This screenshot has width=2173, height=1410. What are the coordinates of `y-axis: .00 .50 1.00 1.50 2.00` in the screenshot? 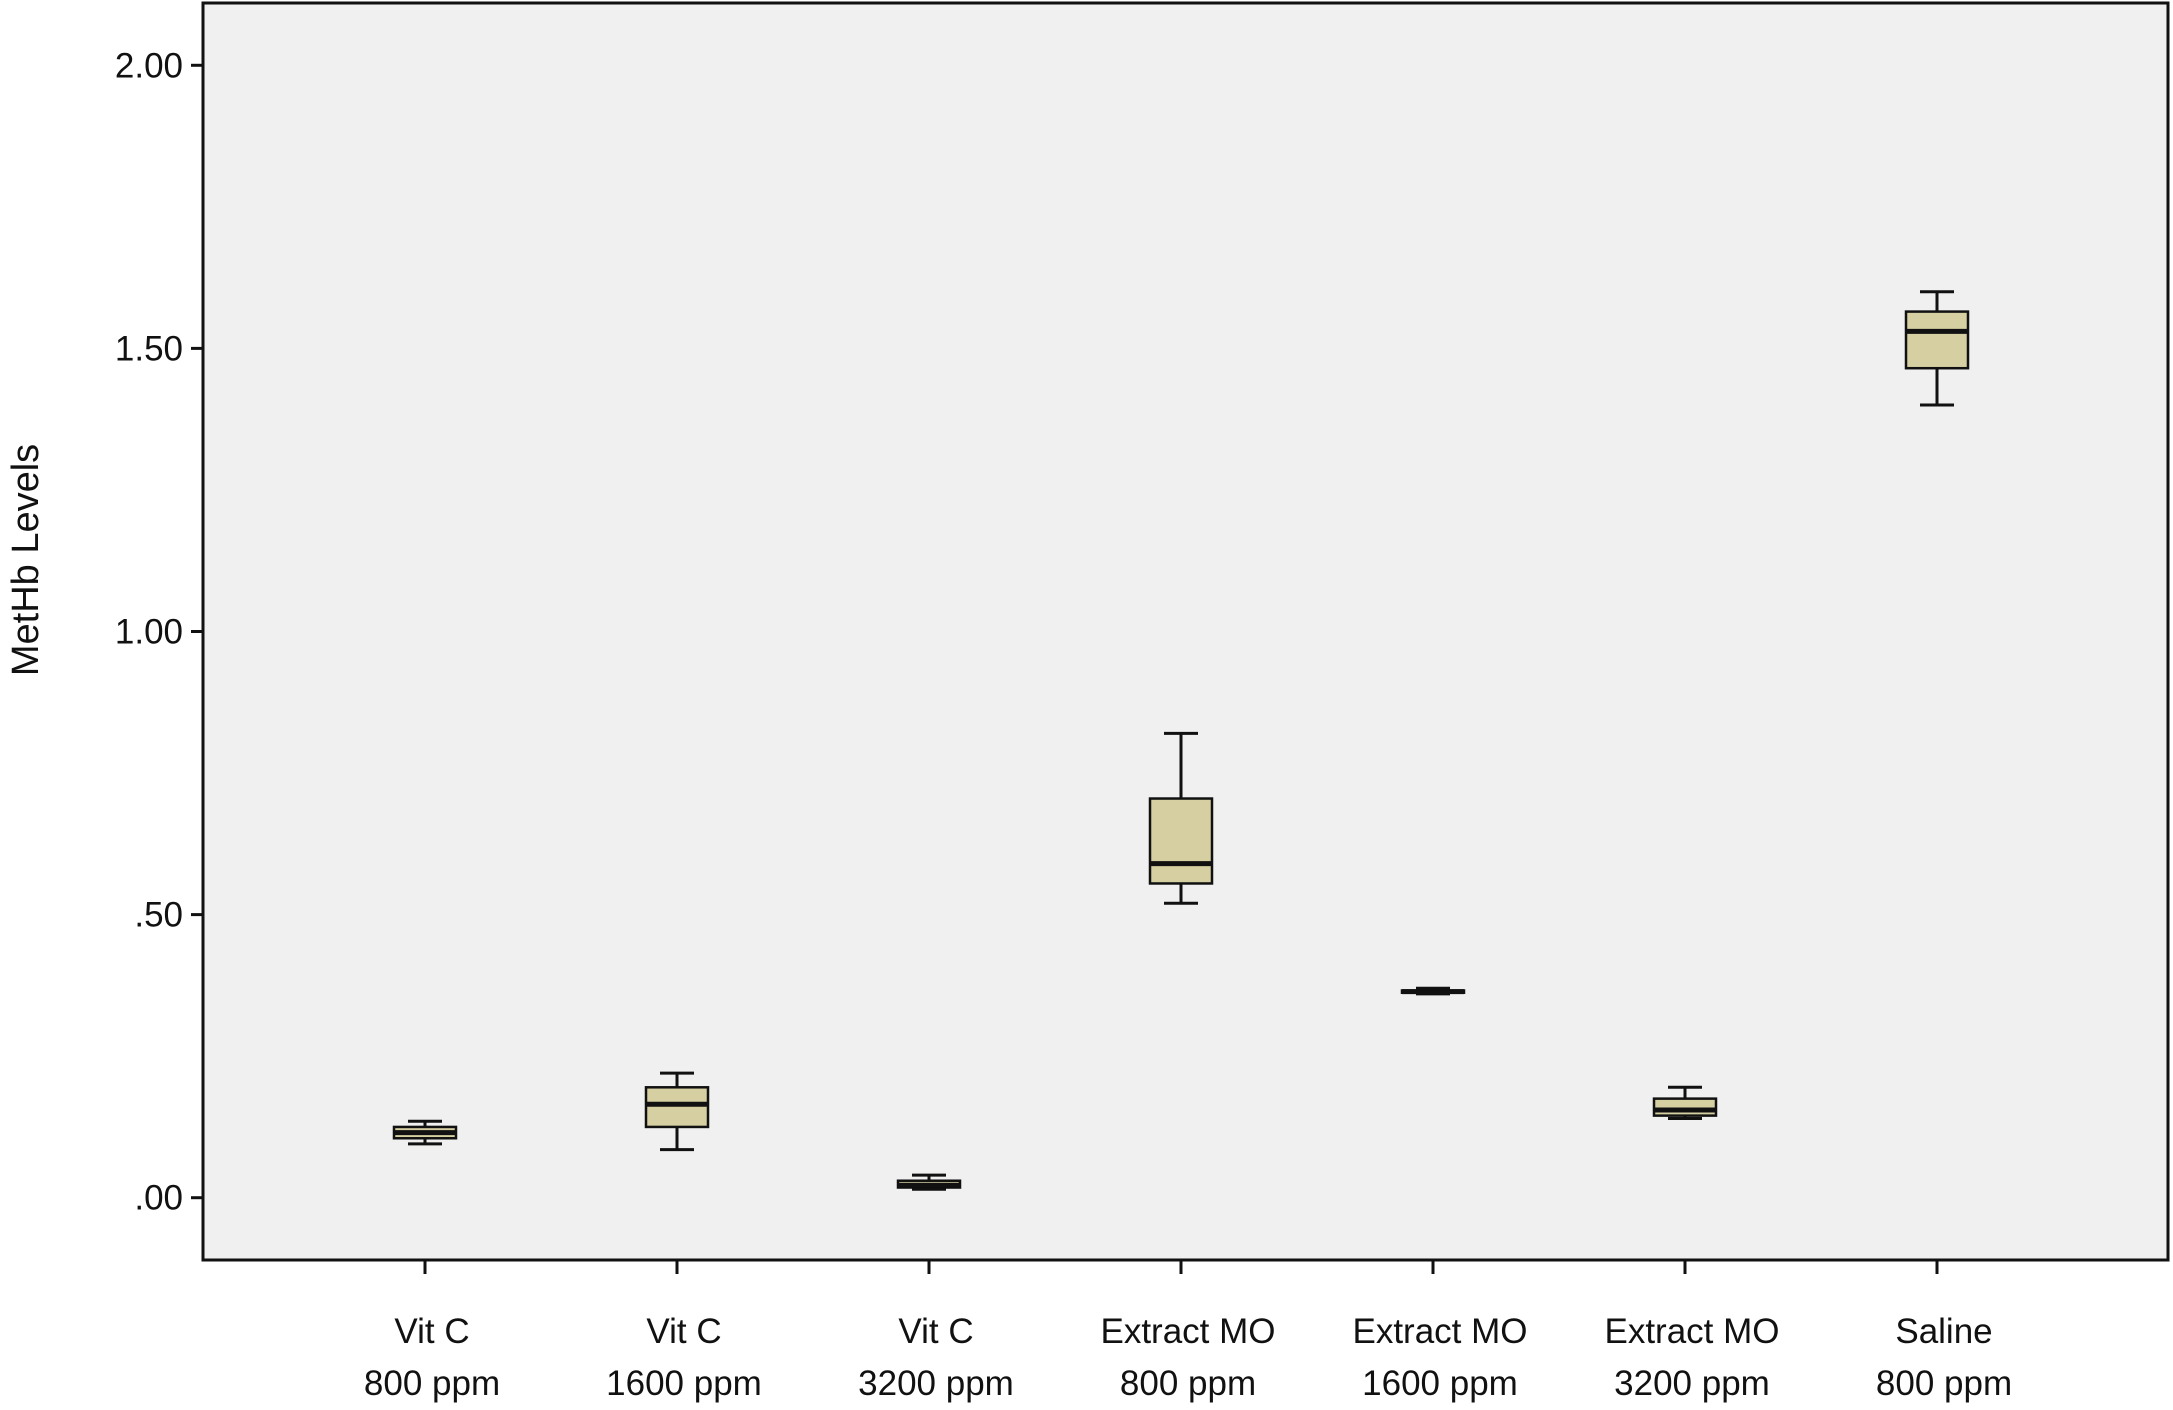 It's located at (159, 632).